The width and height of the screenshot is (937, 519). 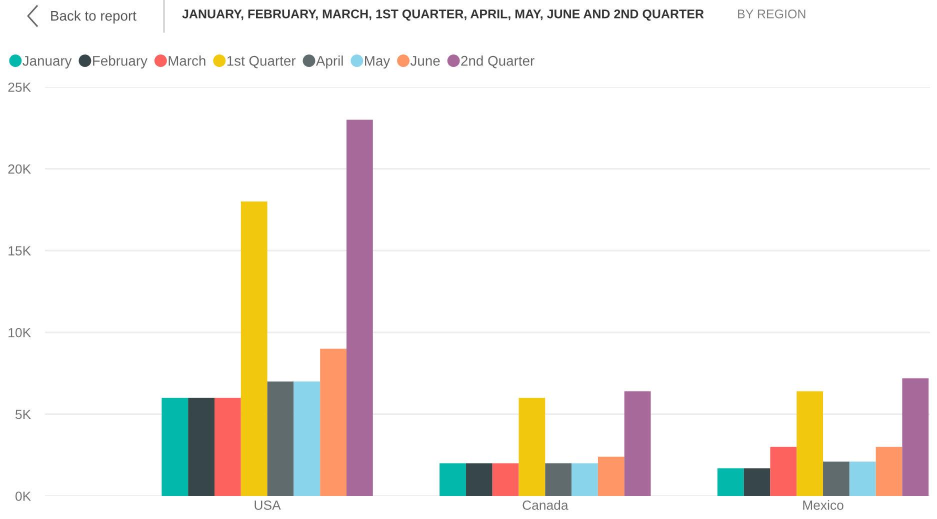 I want to click on legend-label: January, so click(x=47, y=62).